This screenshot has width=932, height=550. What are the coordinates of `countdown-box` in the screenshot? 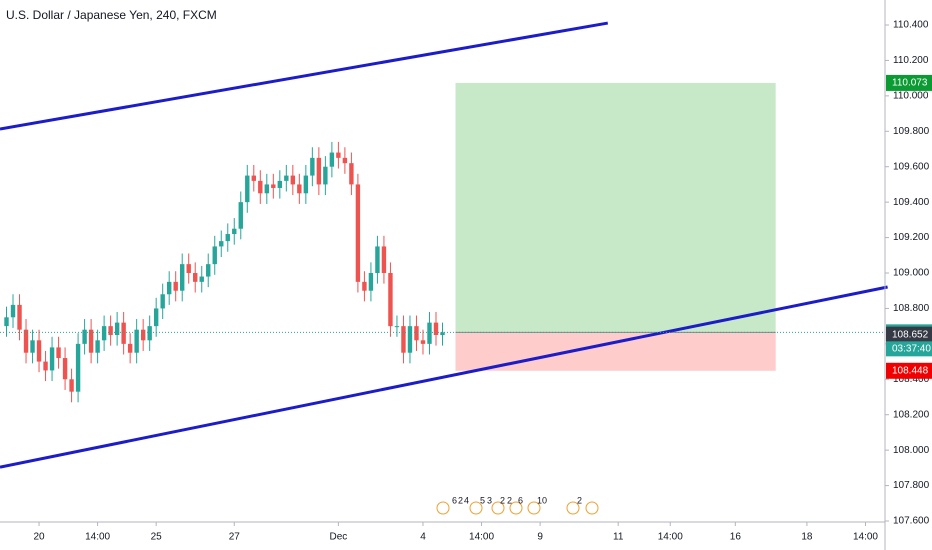 It's located at (909, 349).